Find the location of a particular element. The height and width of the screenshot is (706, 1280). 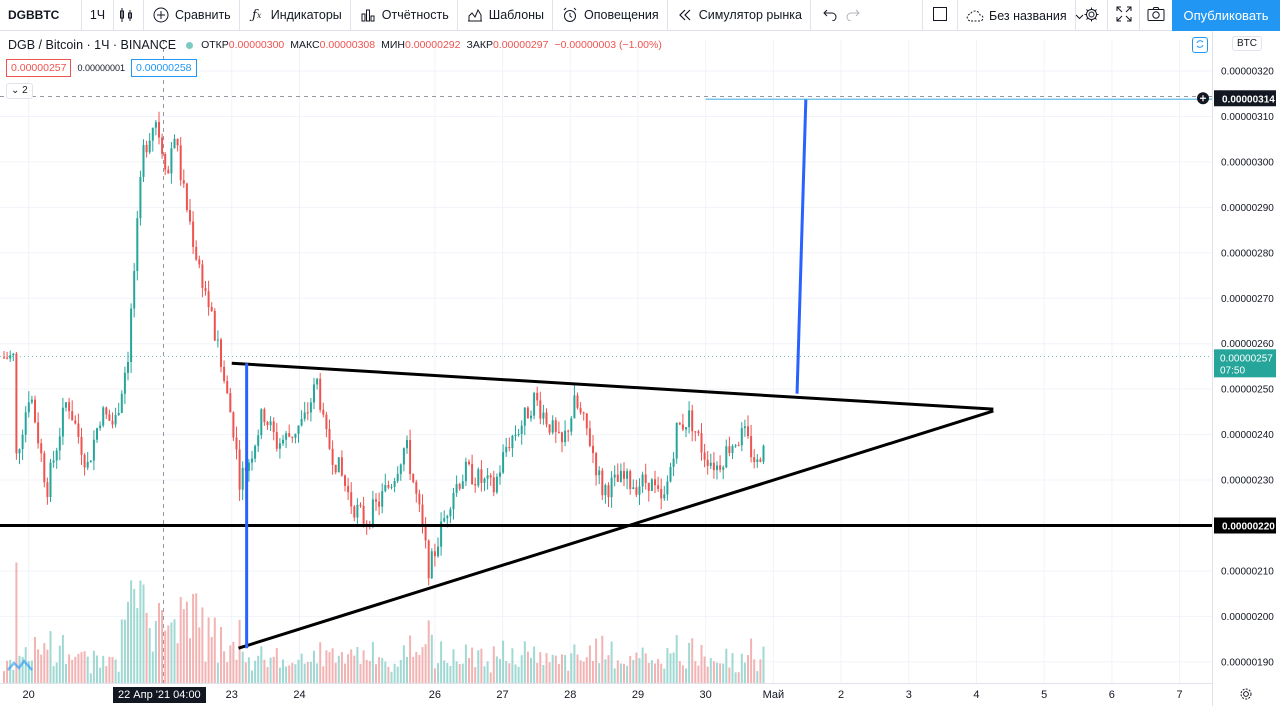

time-tick-label: 3 is located at coordinates (909, 695).